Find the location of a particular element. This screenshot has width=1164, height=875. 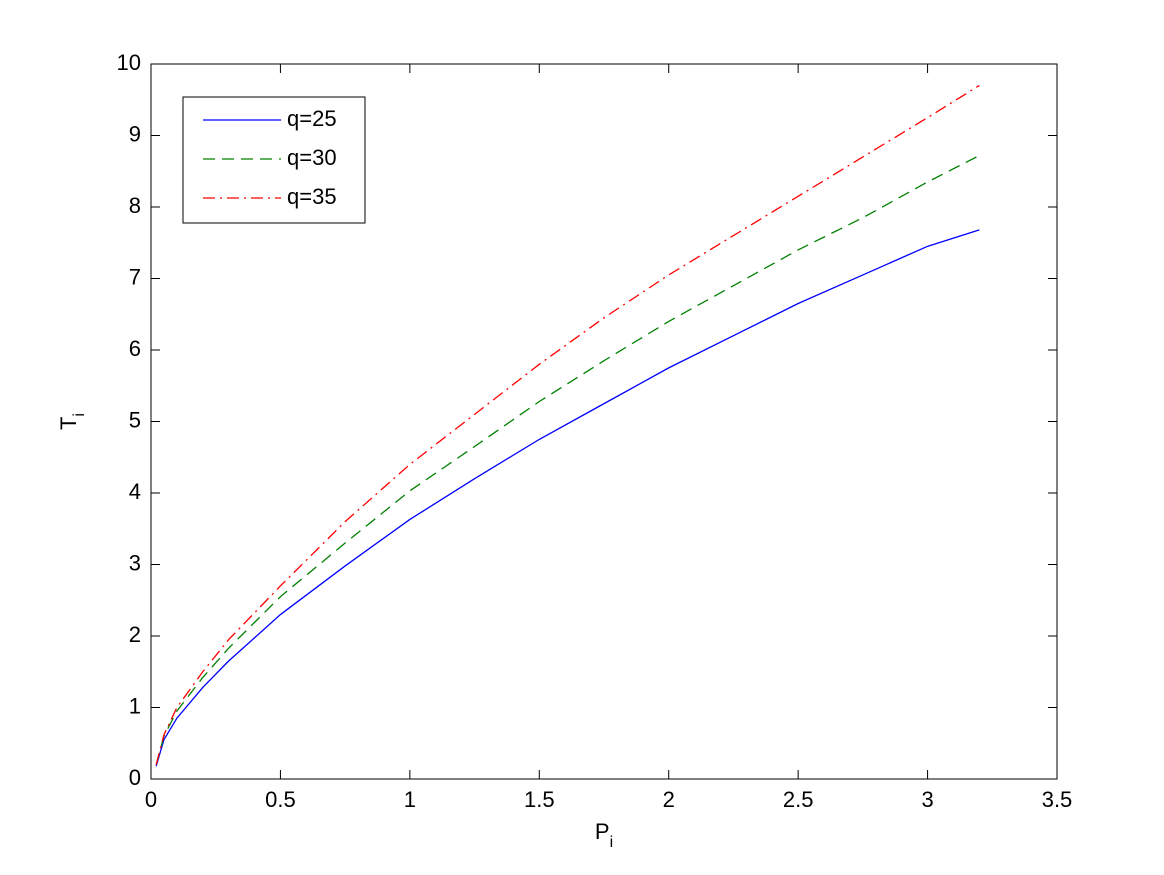

y-tick-label: 3 is located at coordinates (135, 562).